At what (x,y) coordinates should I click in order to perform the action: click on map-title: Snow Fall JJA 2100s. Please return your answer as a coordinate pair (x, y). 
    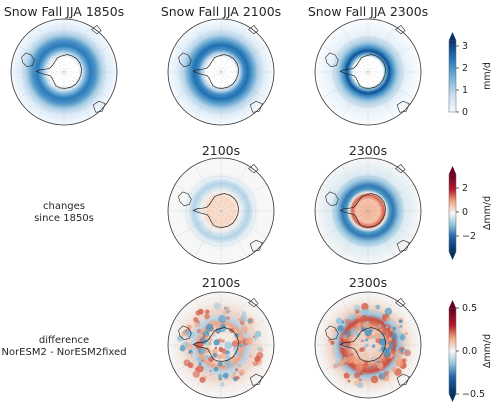
    Looking at the image, I should click on (221, 11).